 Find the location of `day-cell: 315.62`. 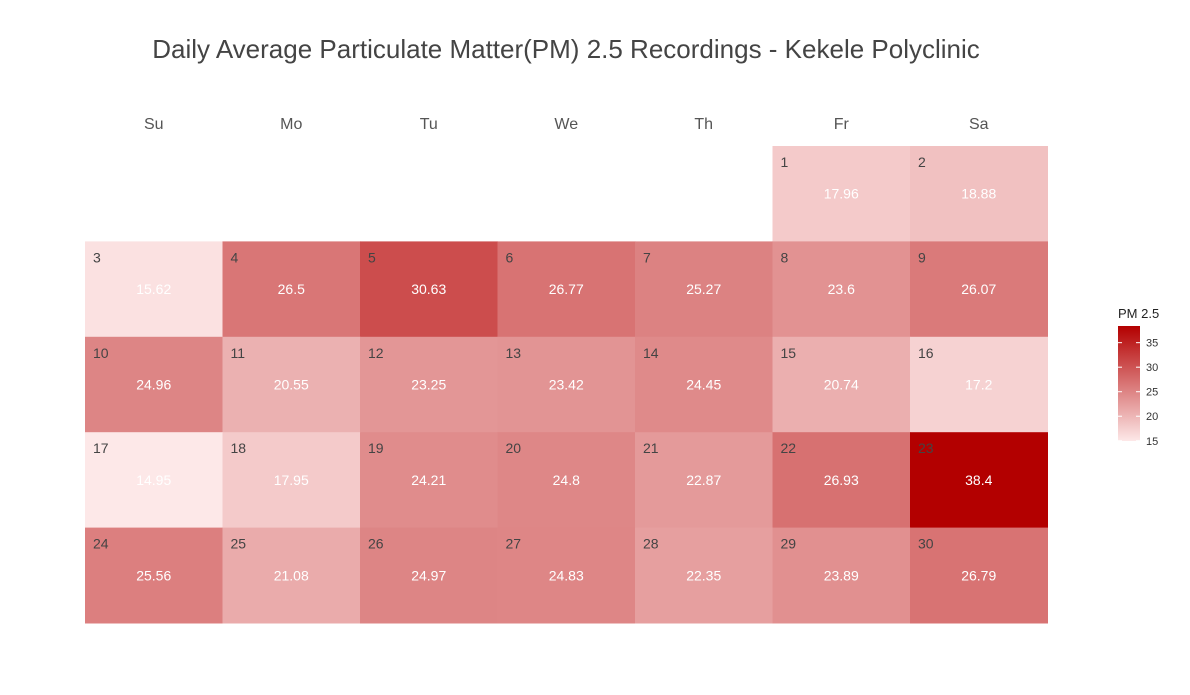

day-cell: 315.62 is located at coordinates (154, 289).